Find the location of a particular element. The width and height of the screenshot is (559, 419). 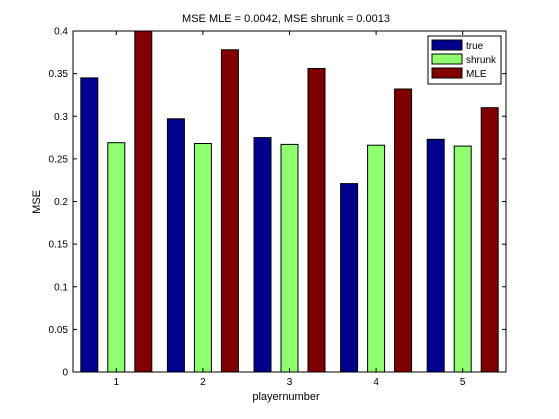

x-tick-label: 2 is located at coordinates (203, 382).